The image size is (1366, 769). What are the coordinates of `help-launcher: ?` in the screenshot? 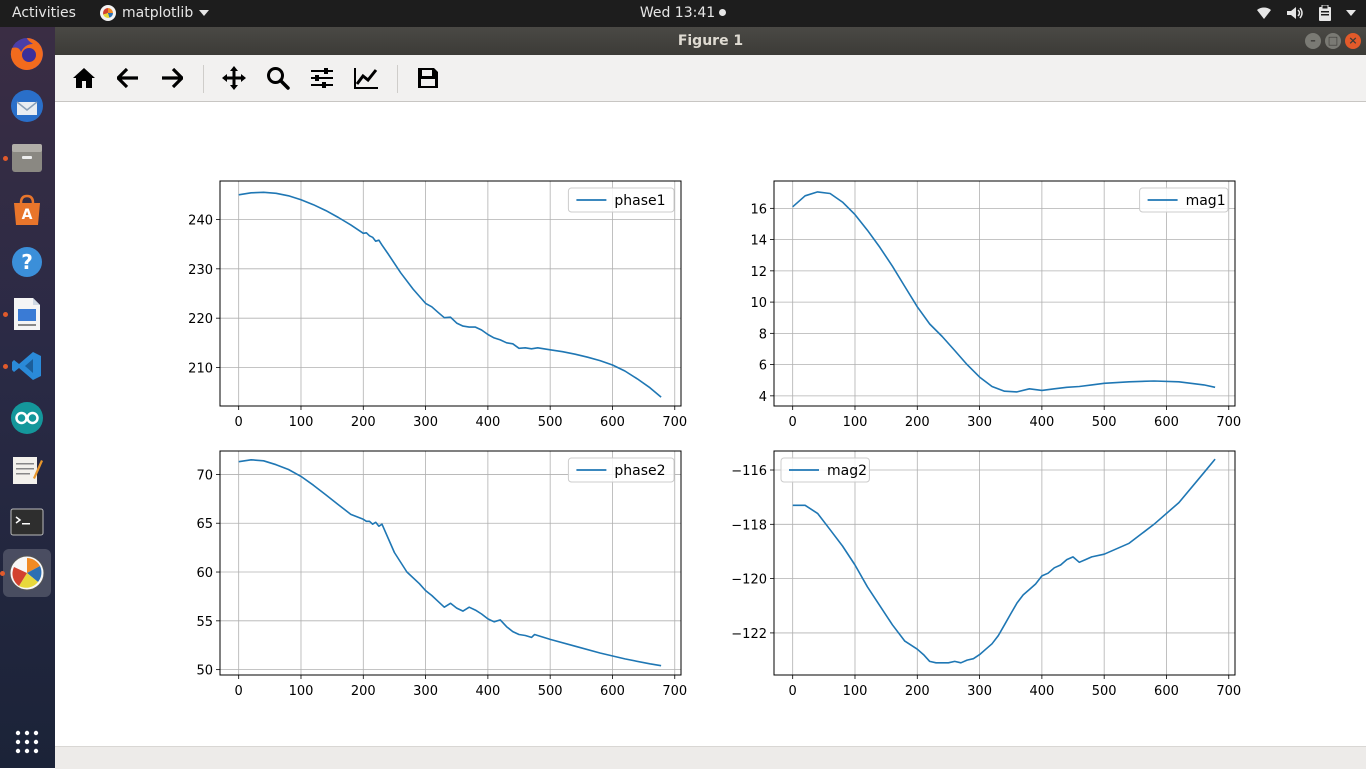 It's located at (27, 262).